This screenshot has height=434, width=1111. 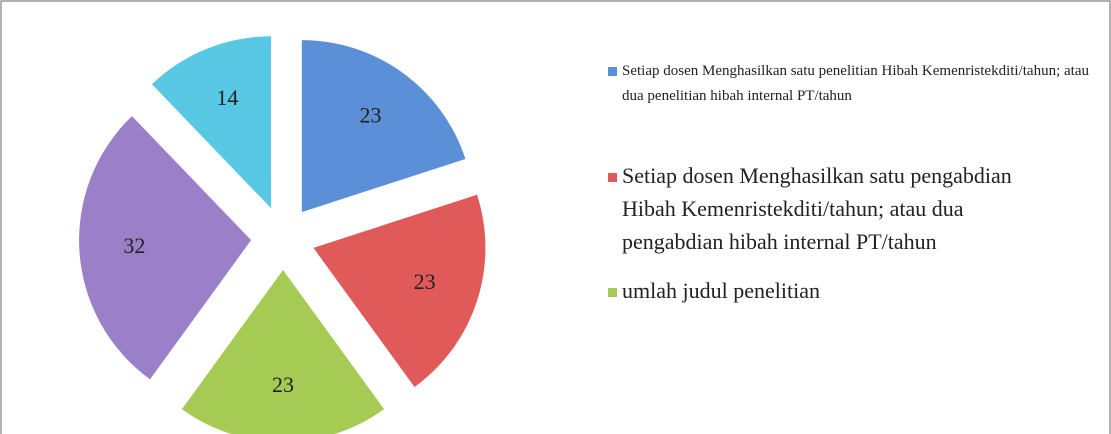 What do you see at coordinates (134, 245) in the screenshot?
I see `data-label: 32` at bounding box center [134, 245].